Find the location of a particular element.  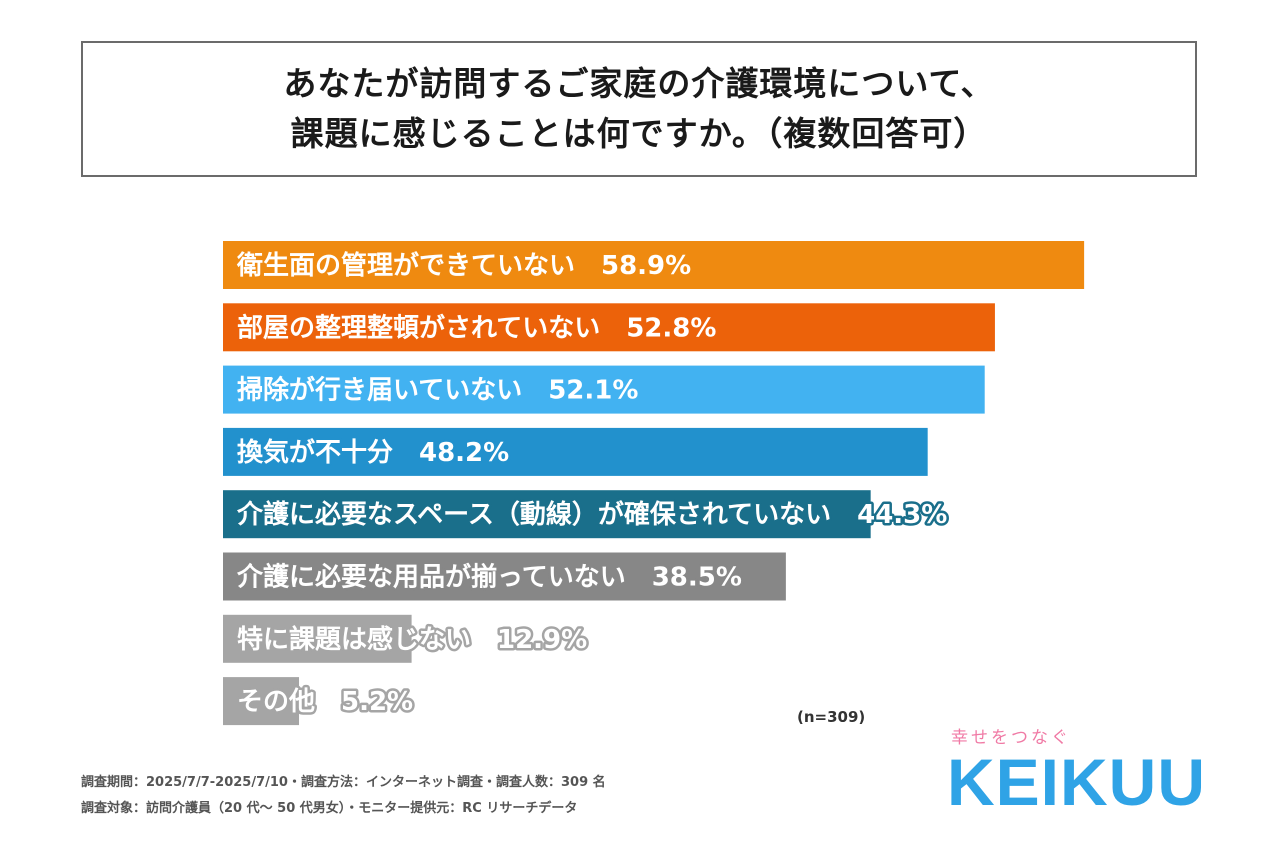

bar-label-1: 衛生面の管理ができていない 58.9% is located at coordinates (463, 265).